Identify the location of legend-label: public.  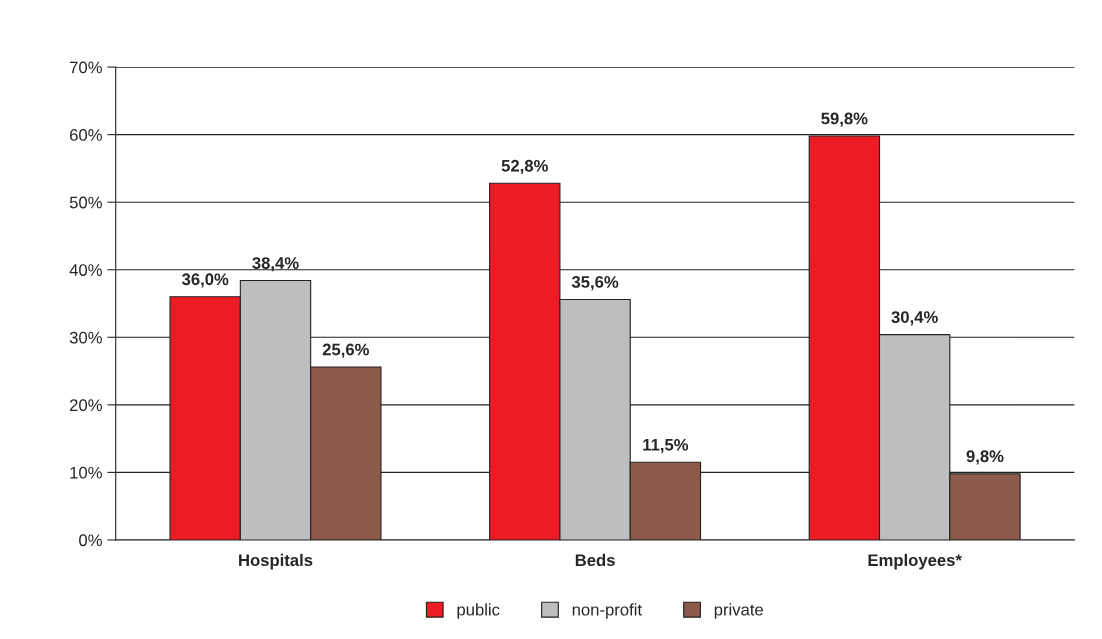
(478, 611).